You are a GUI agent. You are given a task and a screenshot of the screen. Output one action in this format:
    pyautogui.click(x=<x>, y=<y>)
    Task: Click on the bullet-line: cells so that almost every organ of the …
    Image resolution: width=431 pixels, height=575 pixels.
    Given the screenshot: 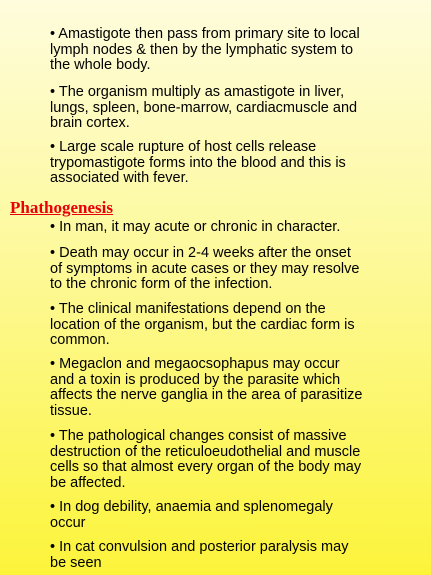 What is the action you would take?
    pyautogui.click(x=206, y=467)
    